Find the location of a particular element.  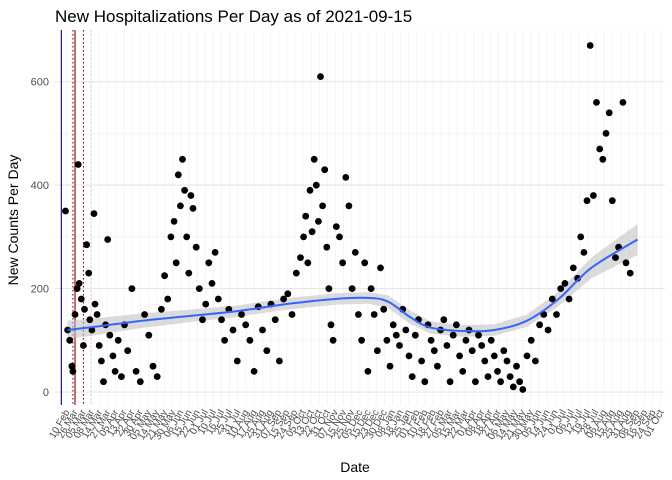

y-tick-label: 0 is located at coordinates (46, 393).